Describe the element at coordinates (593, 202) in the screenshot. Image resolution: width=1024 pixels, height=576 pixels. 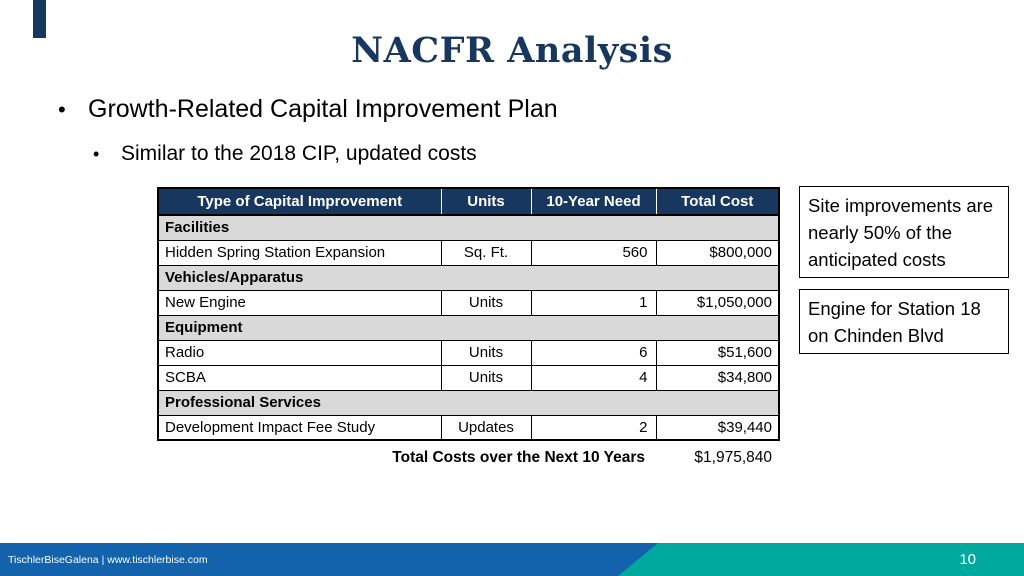
I see `column-header-need: 10-Year Need` at that location.